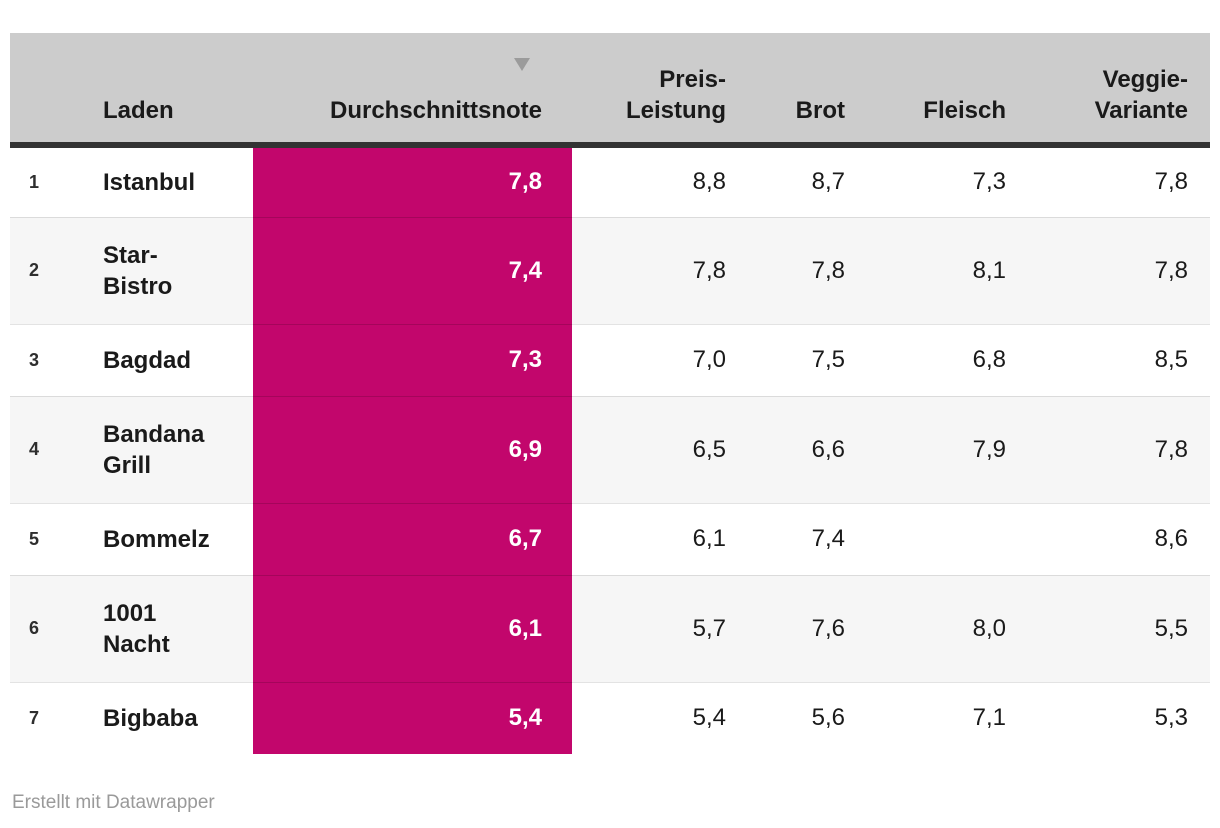  What do you see at coordinates (801, 449) in the screenshot?
I see `brot-cell: 6,6` at bounding box center [801, 449].